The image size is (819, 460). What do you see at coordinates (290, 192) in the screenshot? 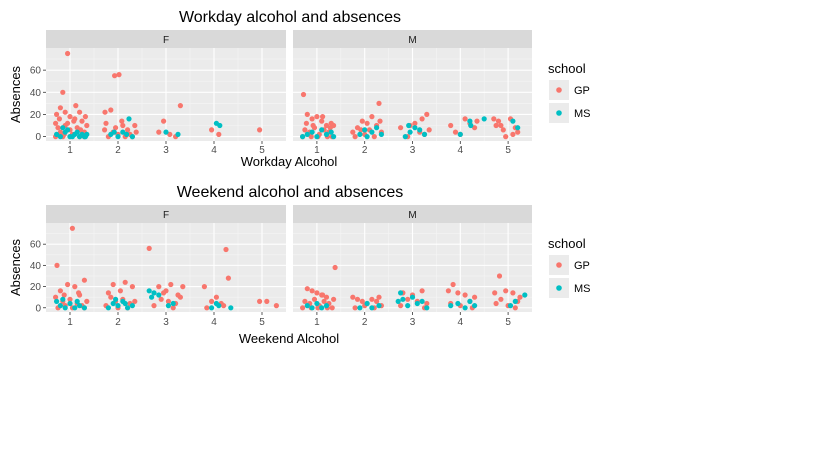
I see `chart-title: Weekend alcohol and absences` at bounding box center [290, 192].